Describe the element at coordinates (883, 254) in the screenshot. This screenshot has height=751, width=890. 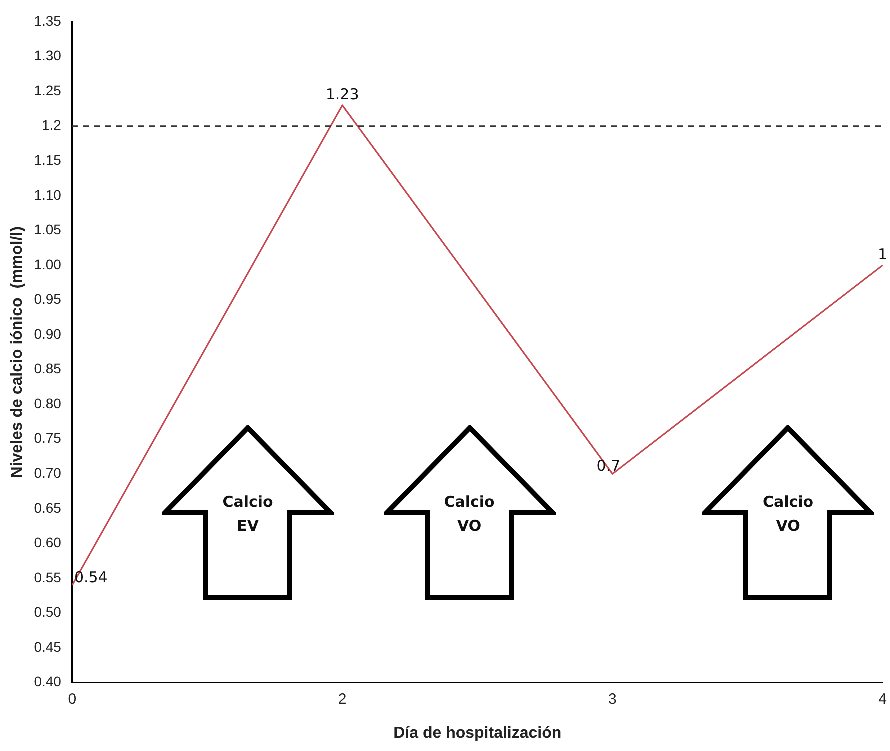
I see `text: 1` at that location.